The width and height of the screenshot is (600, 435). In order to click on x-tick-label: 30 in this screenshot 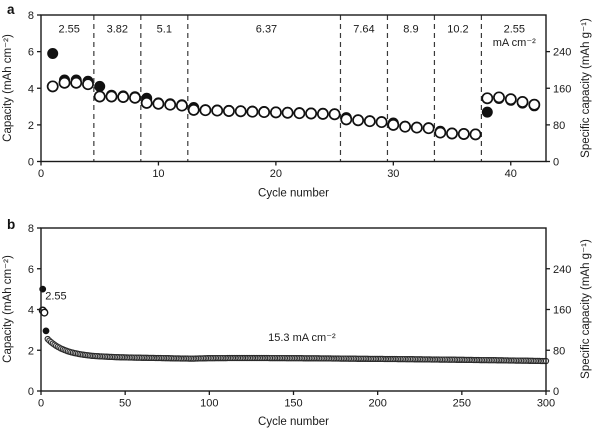, I will do `click(393, 174)`.